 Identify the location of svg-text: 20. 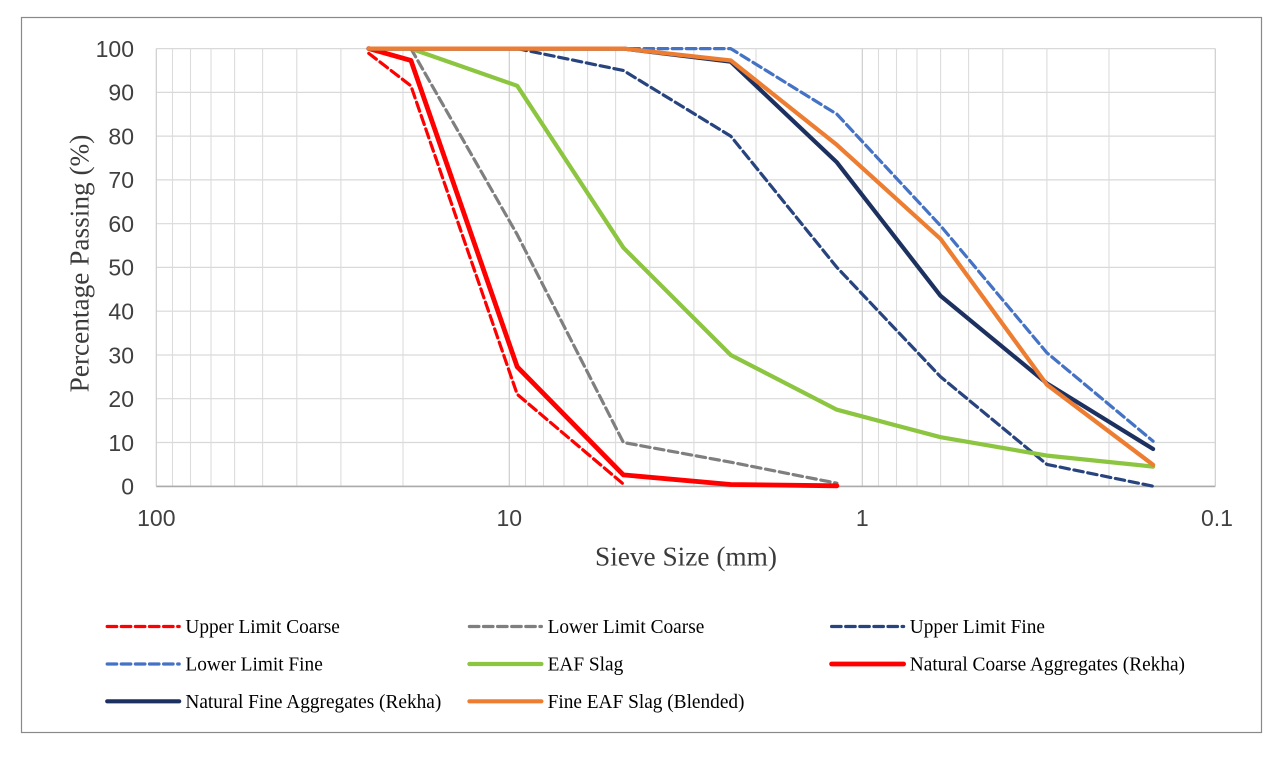
(121, 399).